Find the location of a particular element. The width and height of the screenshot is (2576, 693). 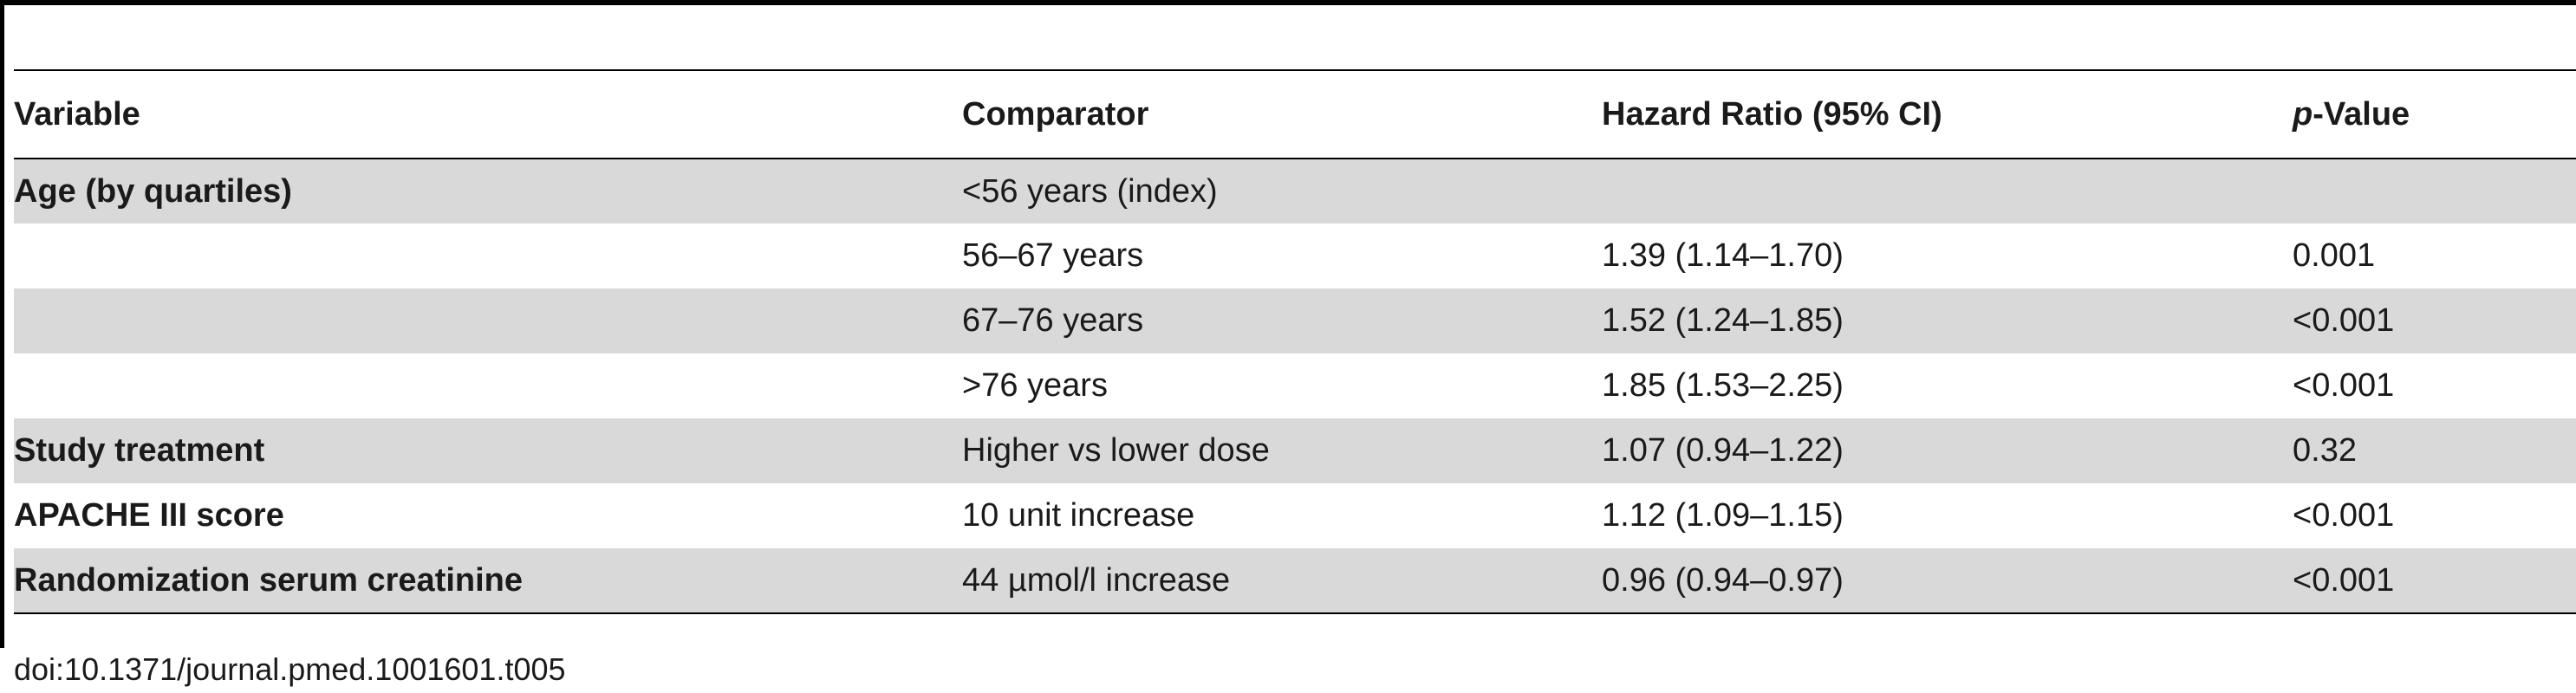

cell-comparator: >76 years is located at coordinates (1035, 385).